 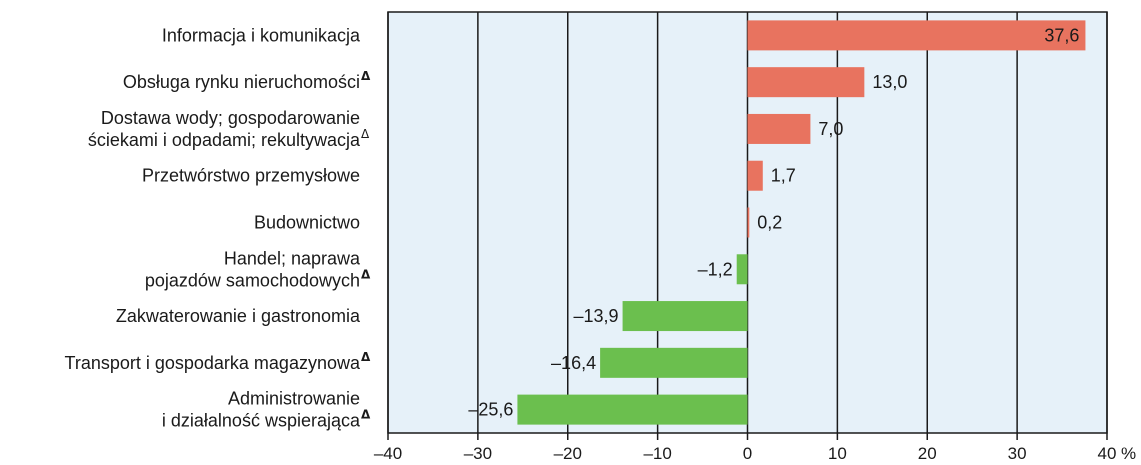 I want to click on x-tick-label: 0, so click(x=747, y=453).